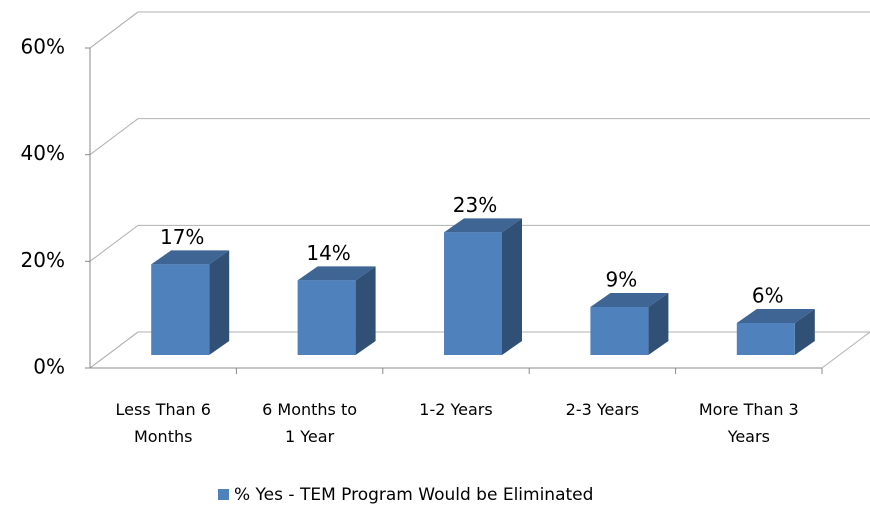  I want to click on x-tick-line: 1-2 Years, so click(455, 409).